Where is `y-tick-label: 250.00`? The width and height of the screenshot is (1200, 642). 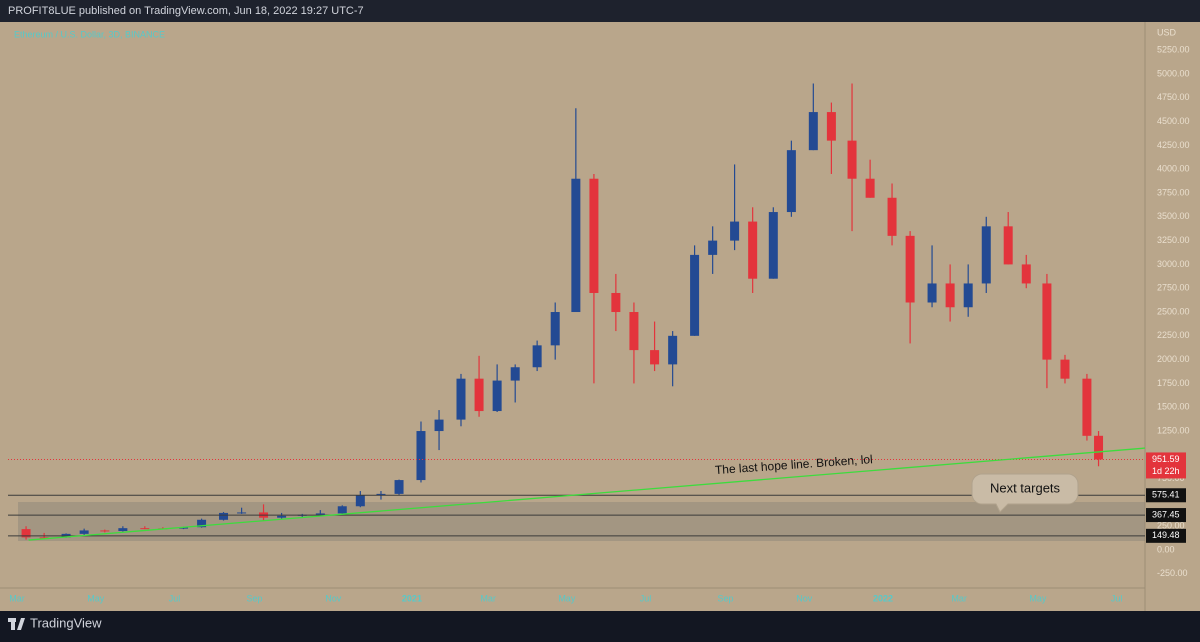
y-tick-label: 250.00 is located at coordinates (1171, 526).